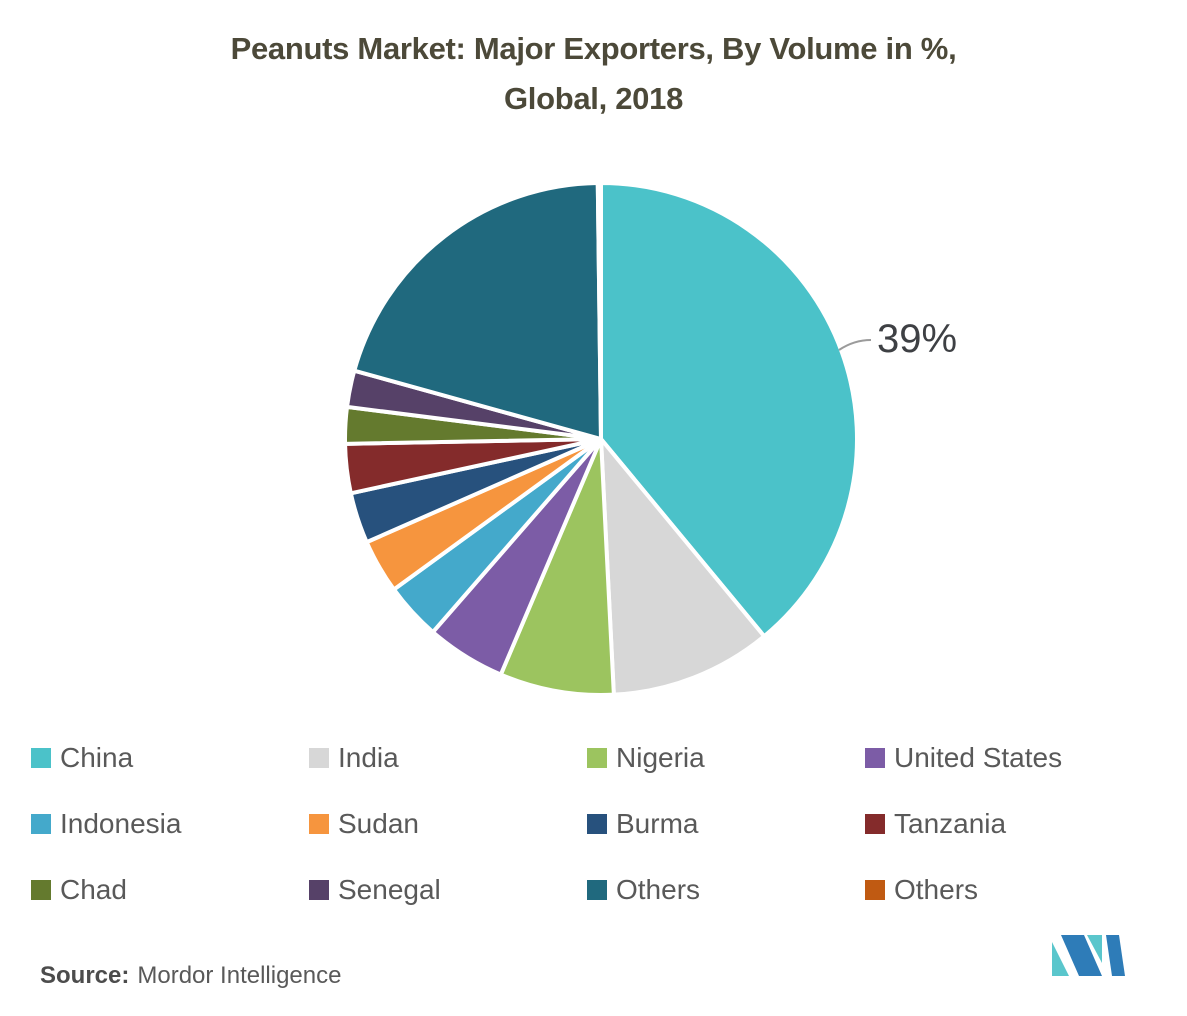 The height and width of the screenshot is (1016, 1187). What do you see at coordinates (597, 757) in the screenshot?
I see `legend-swatch-nigeria` at bounding box center [597, 757].